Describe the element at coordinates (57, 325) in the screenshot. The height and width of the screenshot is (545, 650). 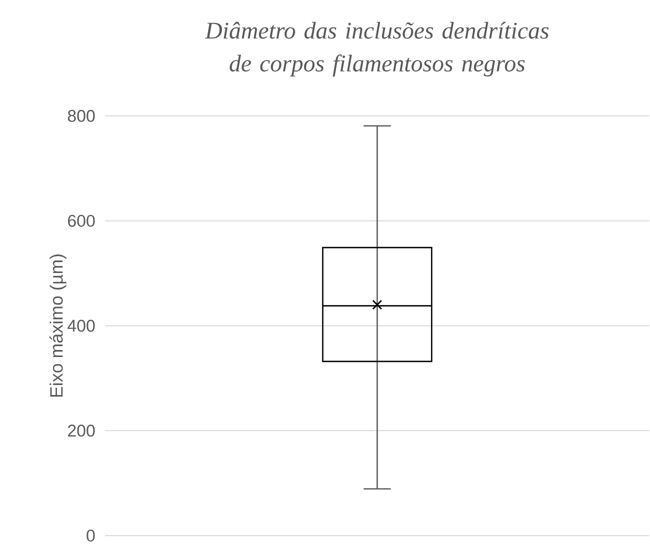
I see `y-axis-title: Eixo máximo (µm)` at that location.